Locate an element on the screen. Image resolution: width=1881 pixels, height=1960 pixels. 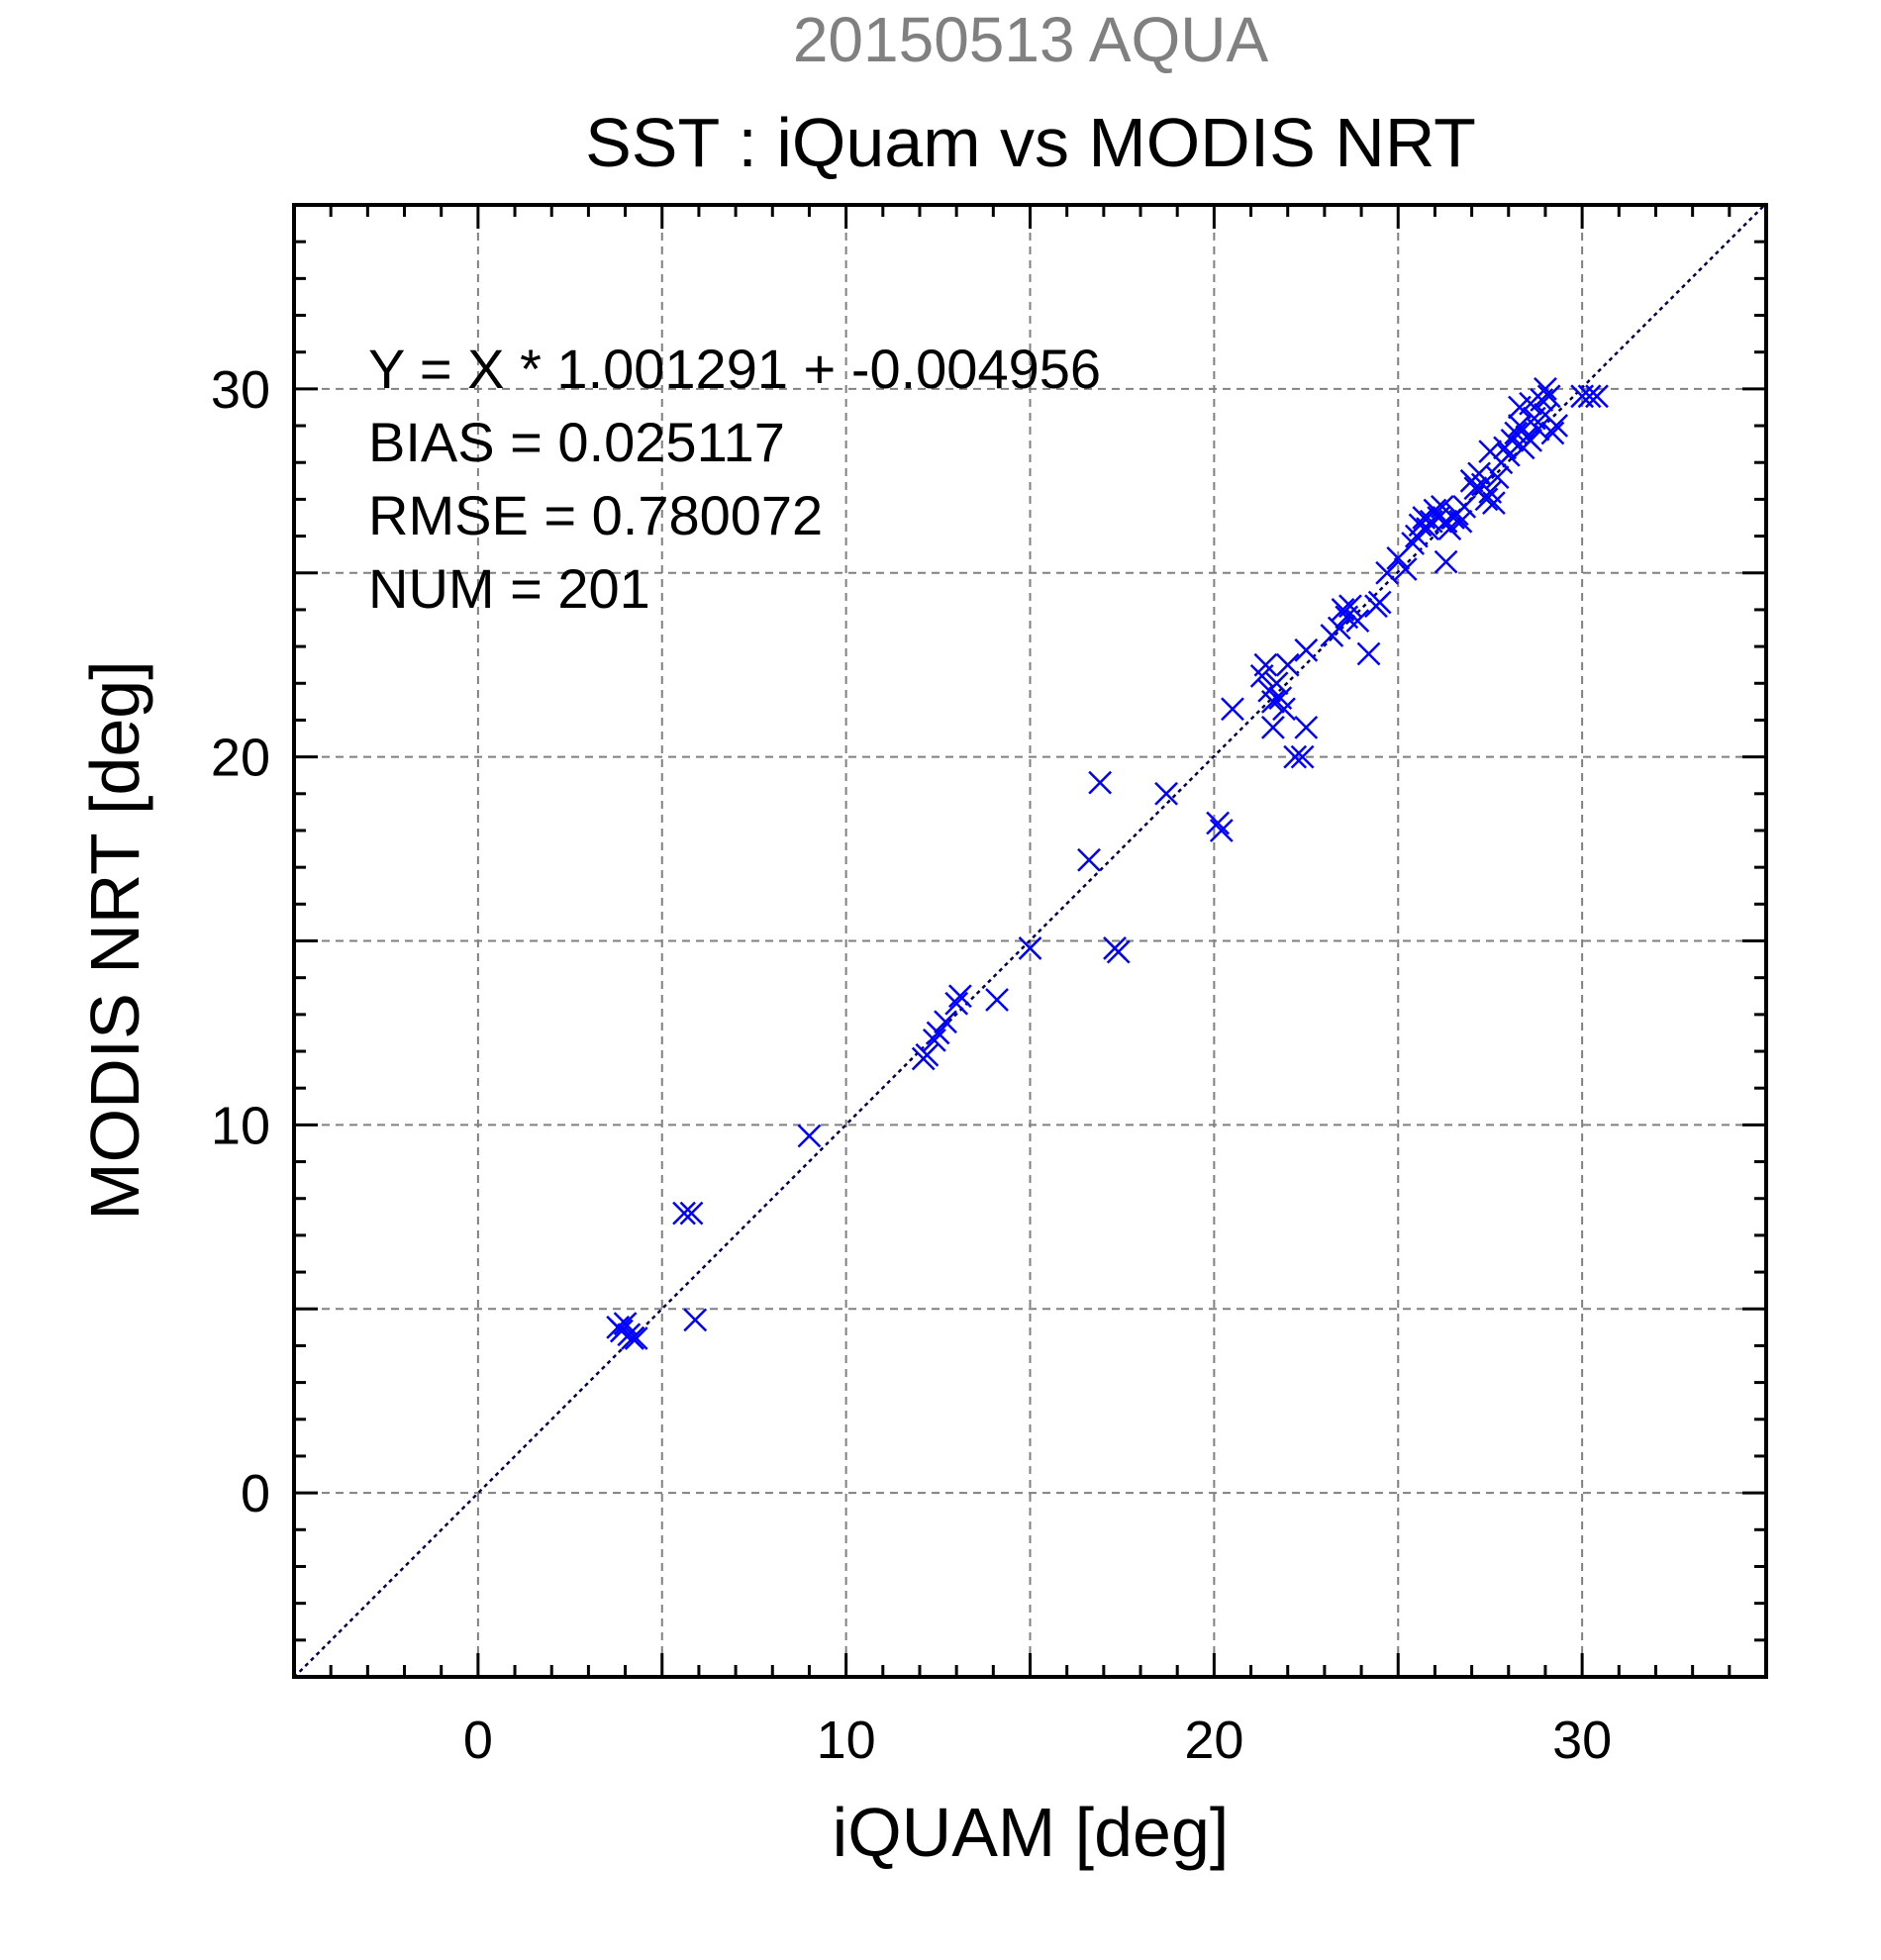
chart-title: 20150513 AQUA is located at coordinates (1031, 39).